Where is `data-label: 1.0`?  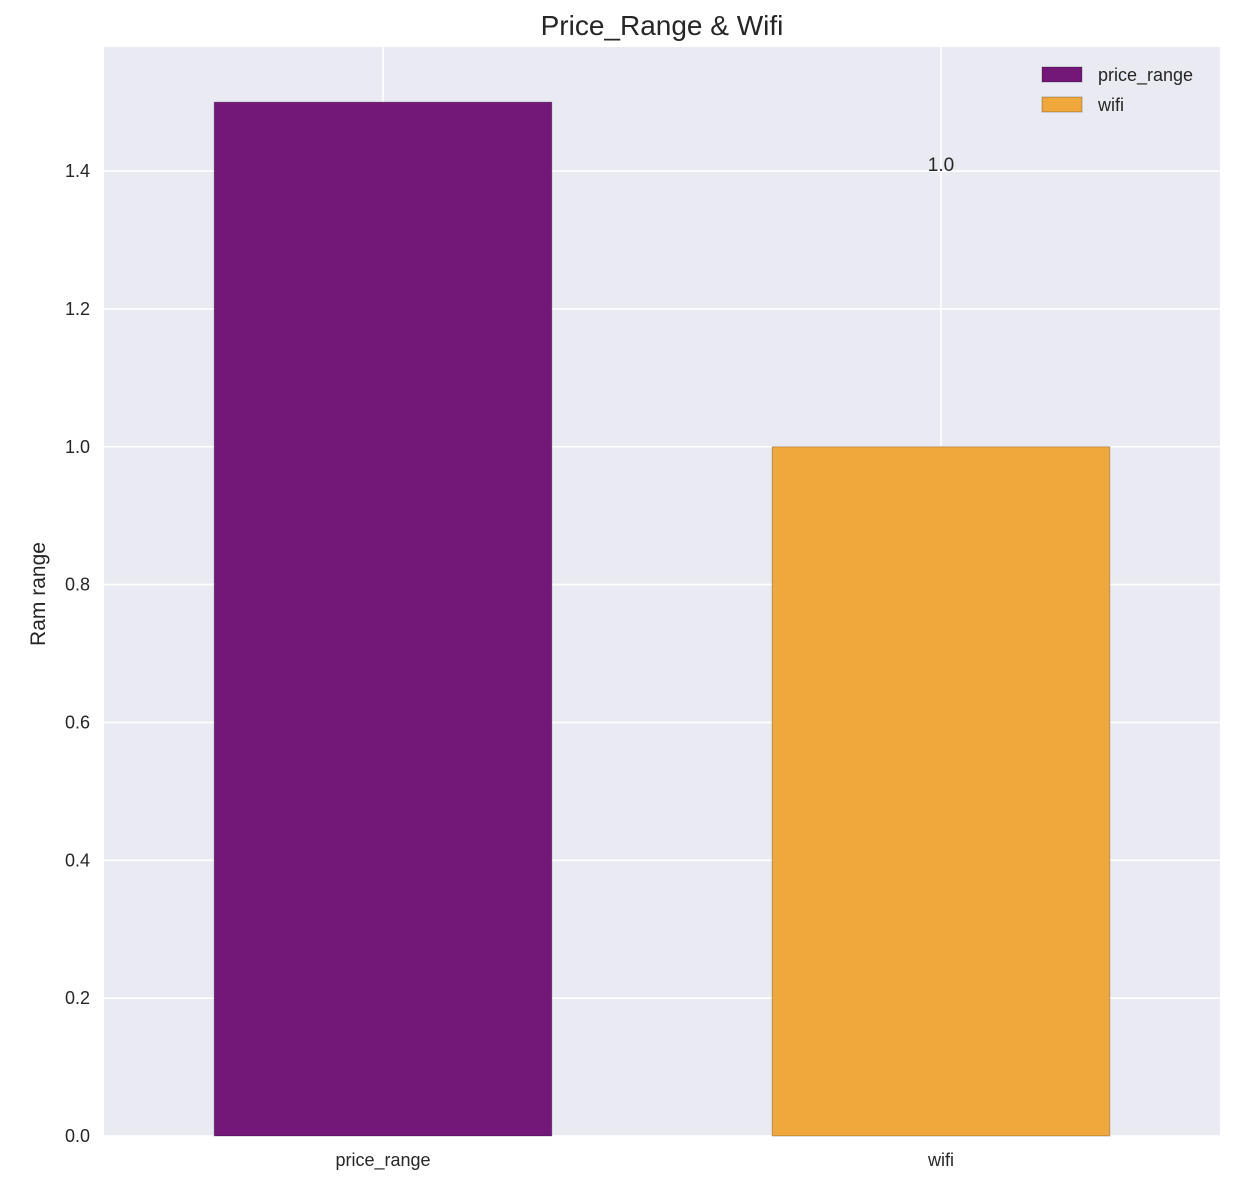
data-label: 1.0 is located at coordinates (941, 165).